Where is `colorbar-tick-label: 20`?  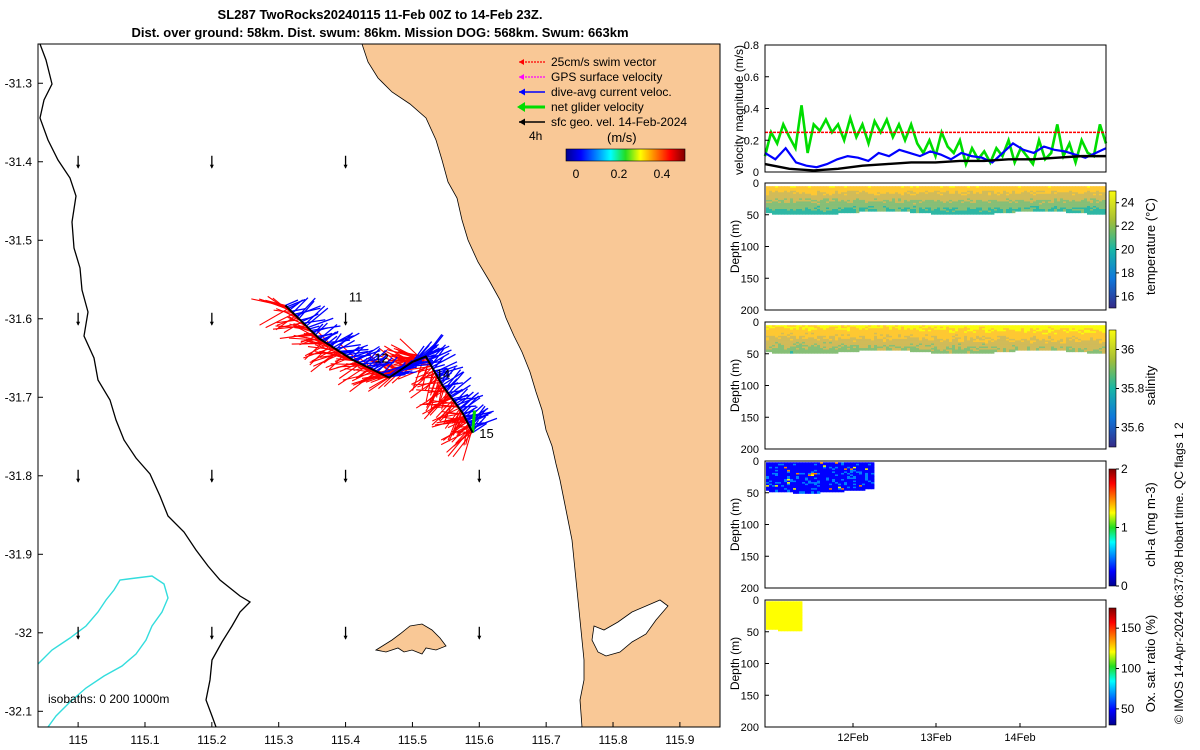
colorbar-tick-label: 20 is located at coordinates (1128, 250).